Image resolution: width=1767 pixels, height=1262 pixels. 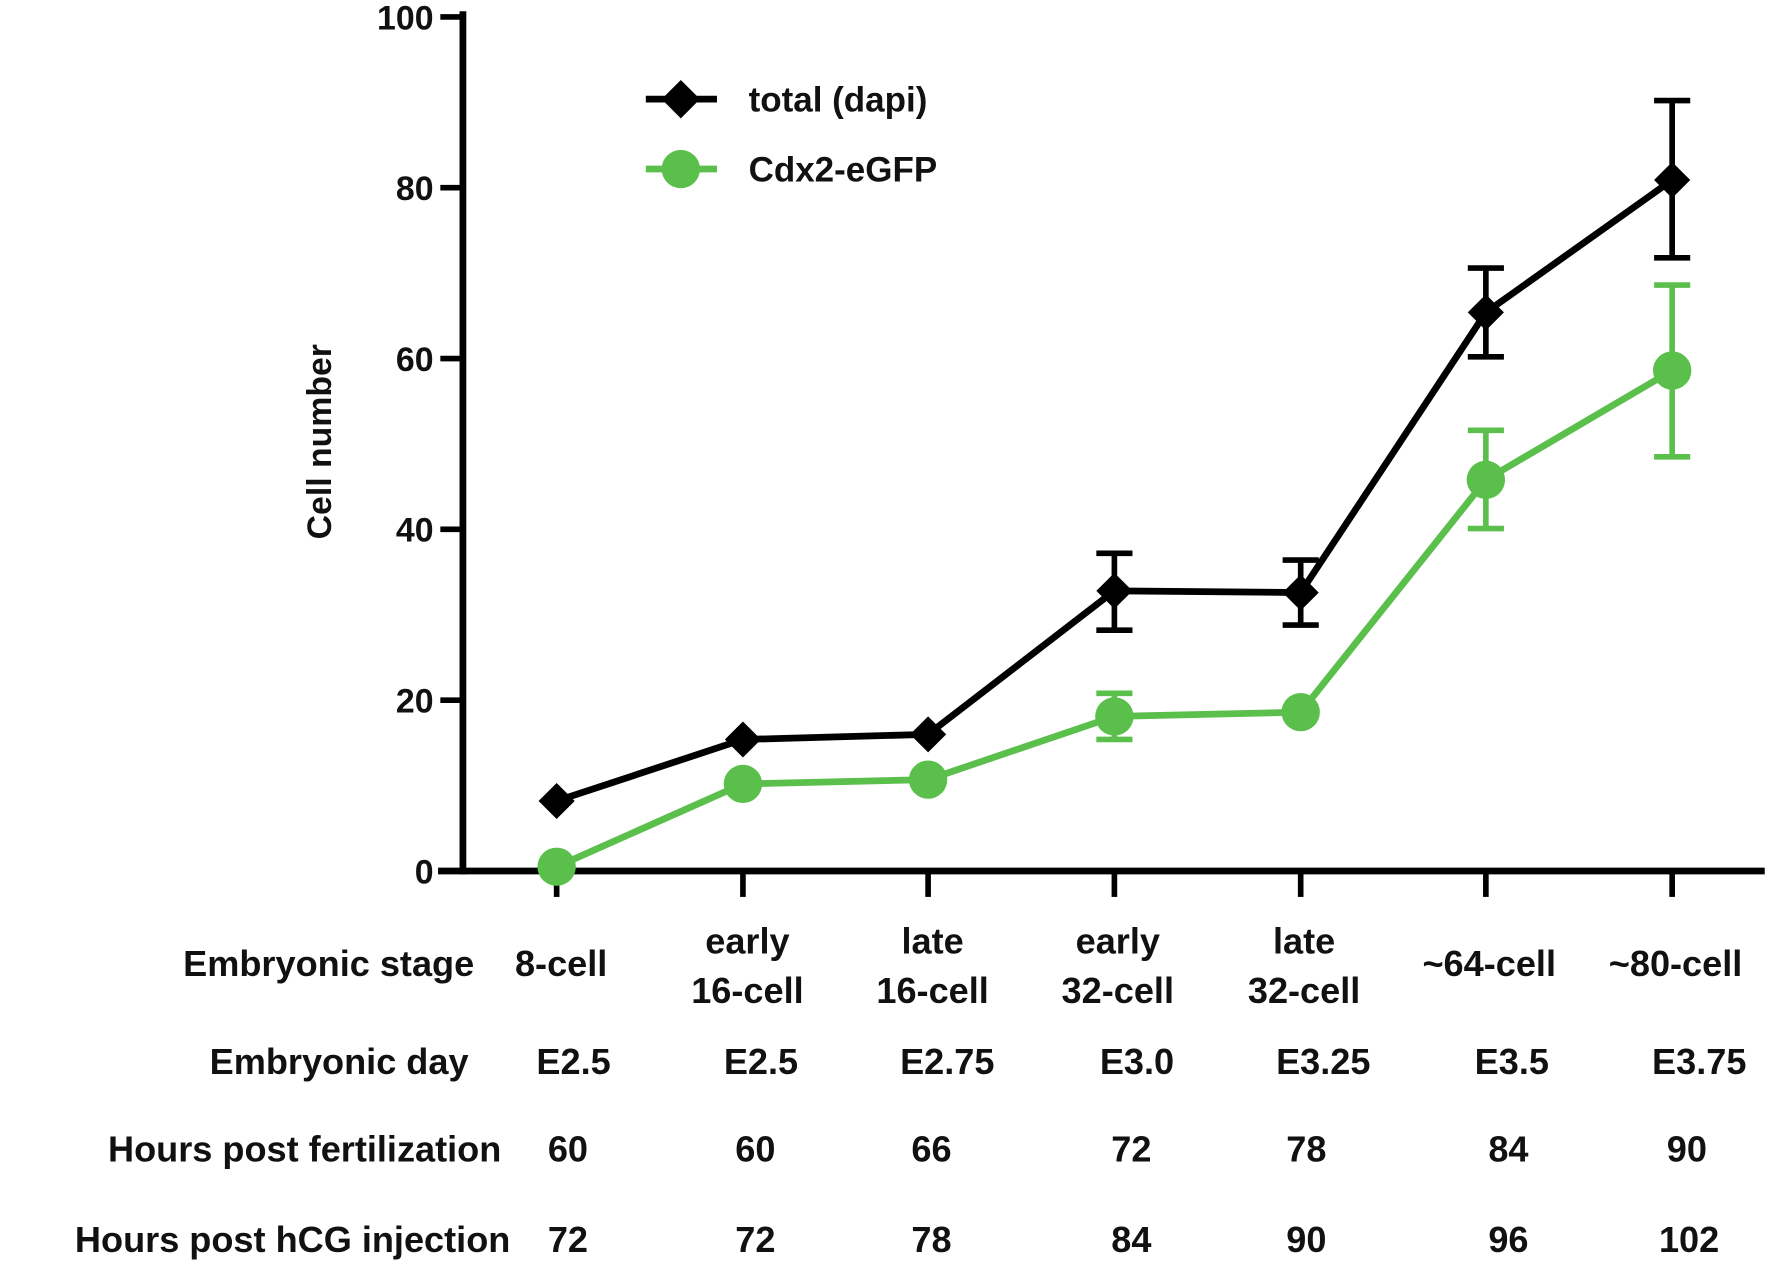 I want to click on y-tick-label: 40, so click(x=415, y=531).